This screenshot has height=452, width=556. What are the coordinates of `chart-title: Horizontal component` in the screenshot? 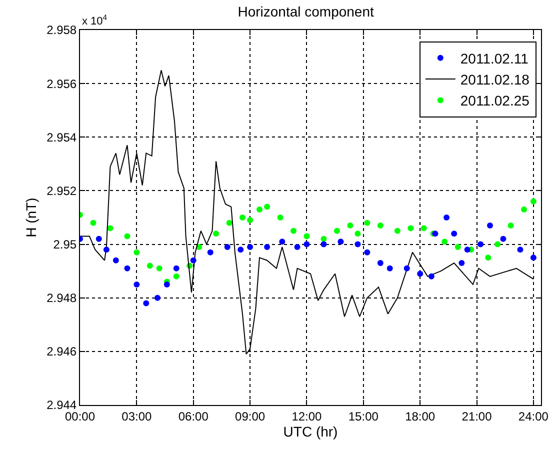 It's located at (306, 12).